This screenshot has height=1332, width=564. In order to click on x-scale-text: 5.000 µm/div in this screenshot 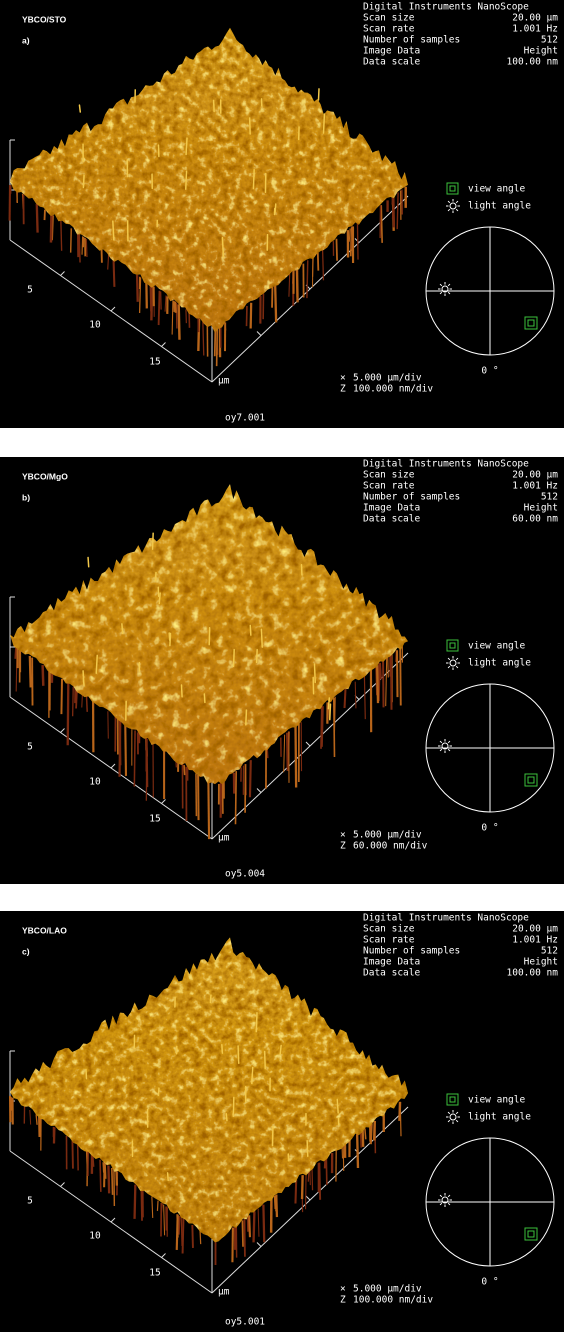, I will do `click(387, 1289)`.